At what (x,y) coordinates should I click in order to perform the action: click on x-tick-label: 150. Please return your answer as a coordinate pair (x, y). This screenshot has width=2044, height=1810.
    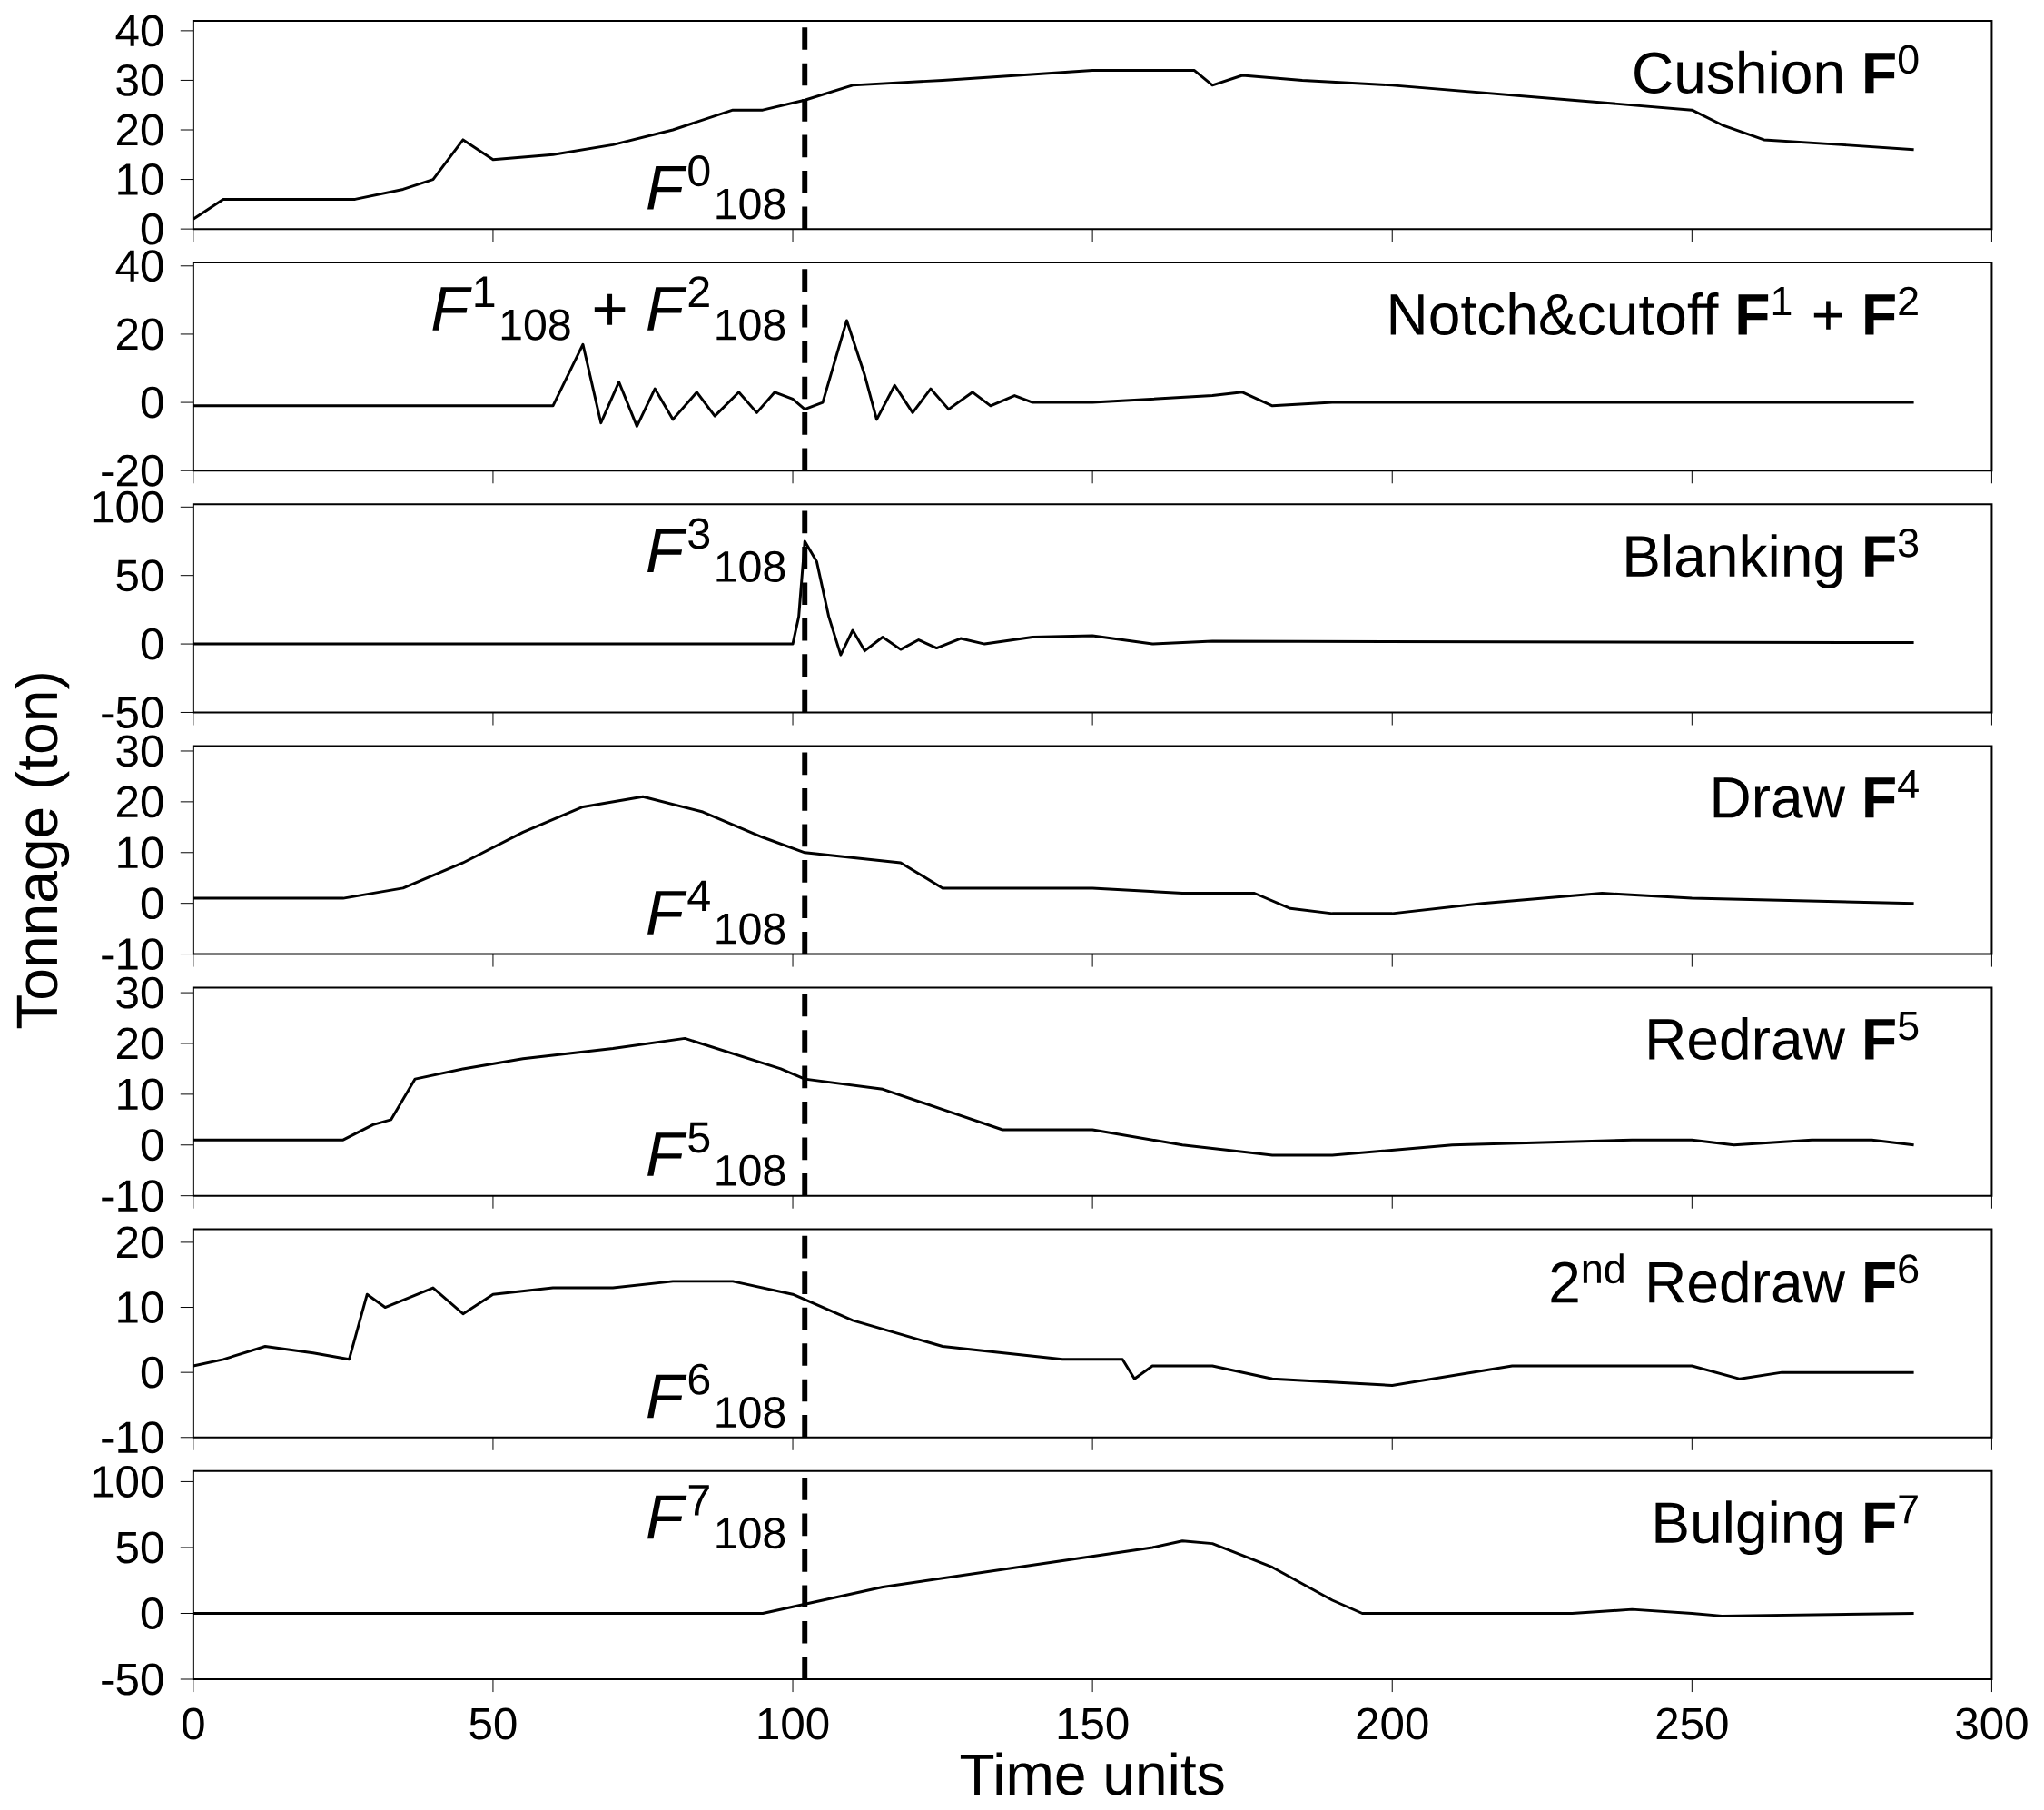
    Looking at the image, I should click on (1093, 1723).